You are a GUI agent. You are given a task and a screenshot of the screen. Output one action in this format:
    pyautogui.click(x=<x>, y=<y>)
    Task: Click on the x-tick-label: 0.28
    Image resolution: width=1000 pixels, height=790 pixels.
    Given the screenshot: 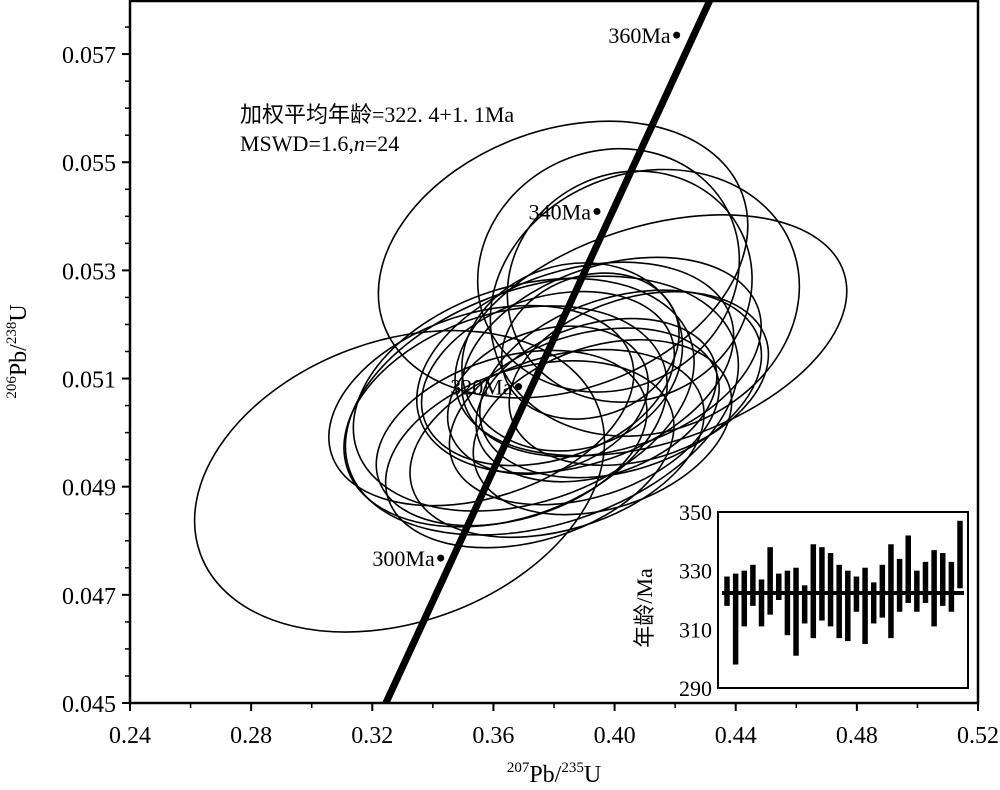 What is the action you would take?
    pyautogui.click(x=251, y=736)
    